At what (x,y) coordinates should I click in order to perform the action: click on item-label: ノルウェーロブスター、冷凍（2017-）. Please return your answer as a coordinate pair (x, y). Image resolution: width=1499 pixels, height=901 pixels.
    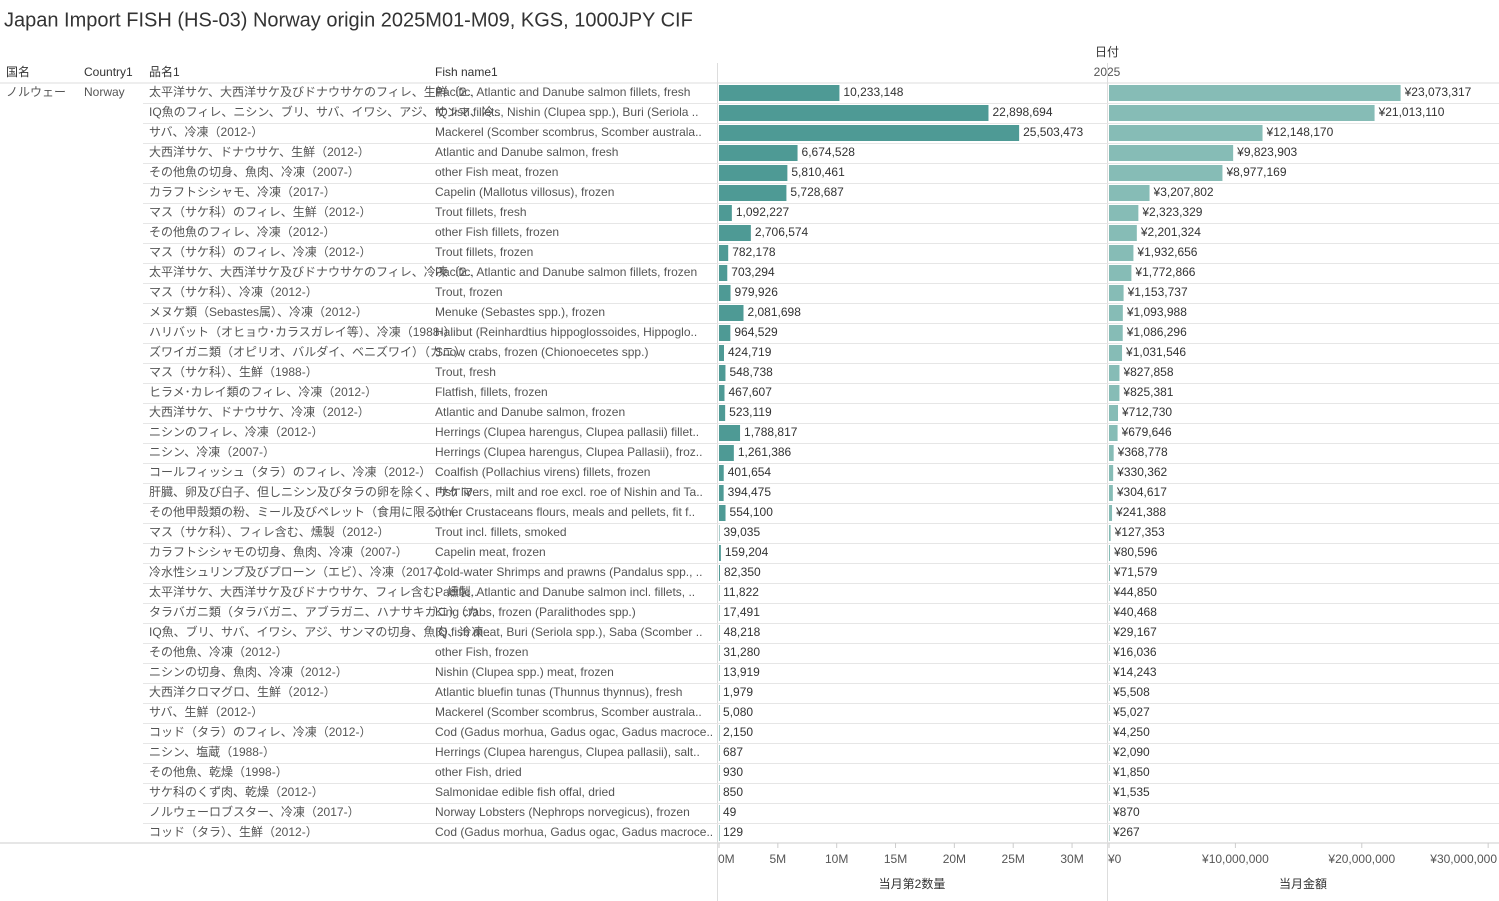
    Looking at the image, I should click on (254, 811).